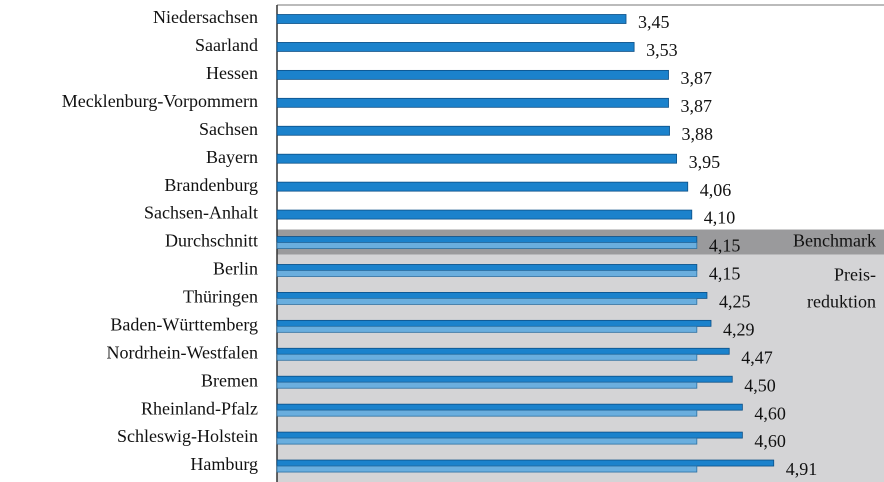  Describe the element at coordinates (735, 302) in the screenshot. I see `value-label: 4,25` at that location.